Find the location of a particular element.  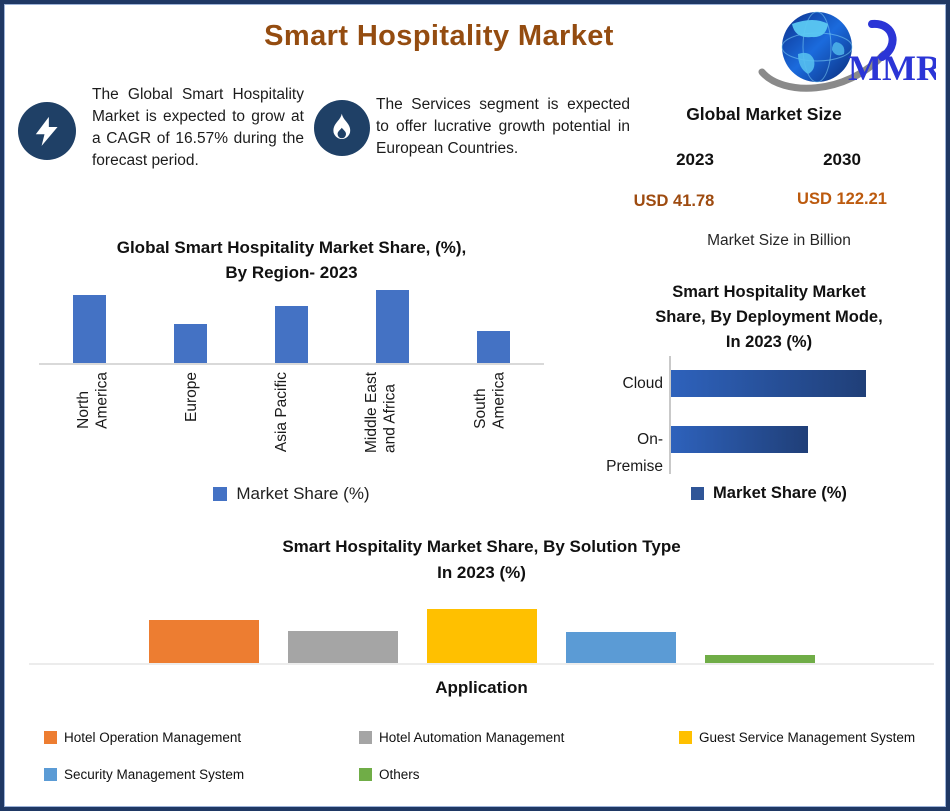

legend-item: Guest Service Management System is located at coordinates (797, 737).